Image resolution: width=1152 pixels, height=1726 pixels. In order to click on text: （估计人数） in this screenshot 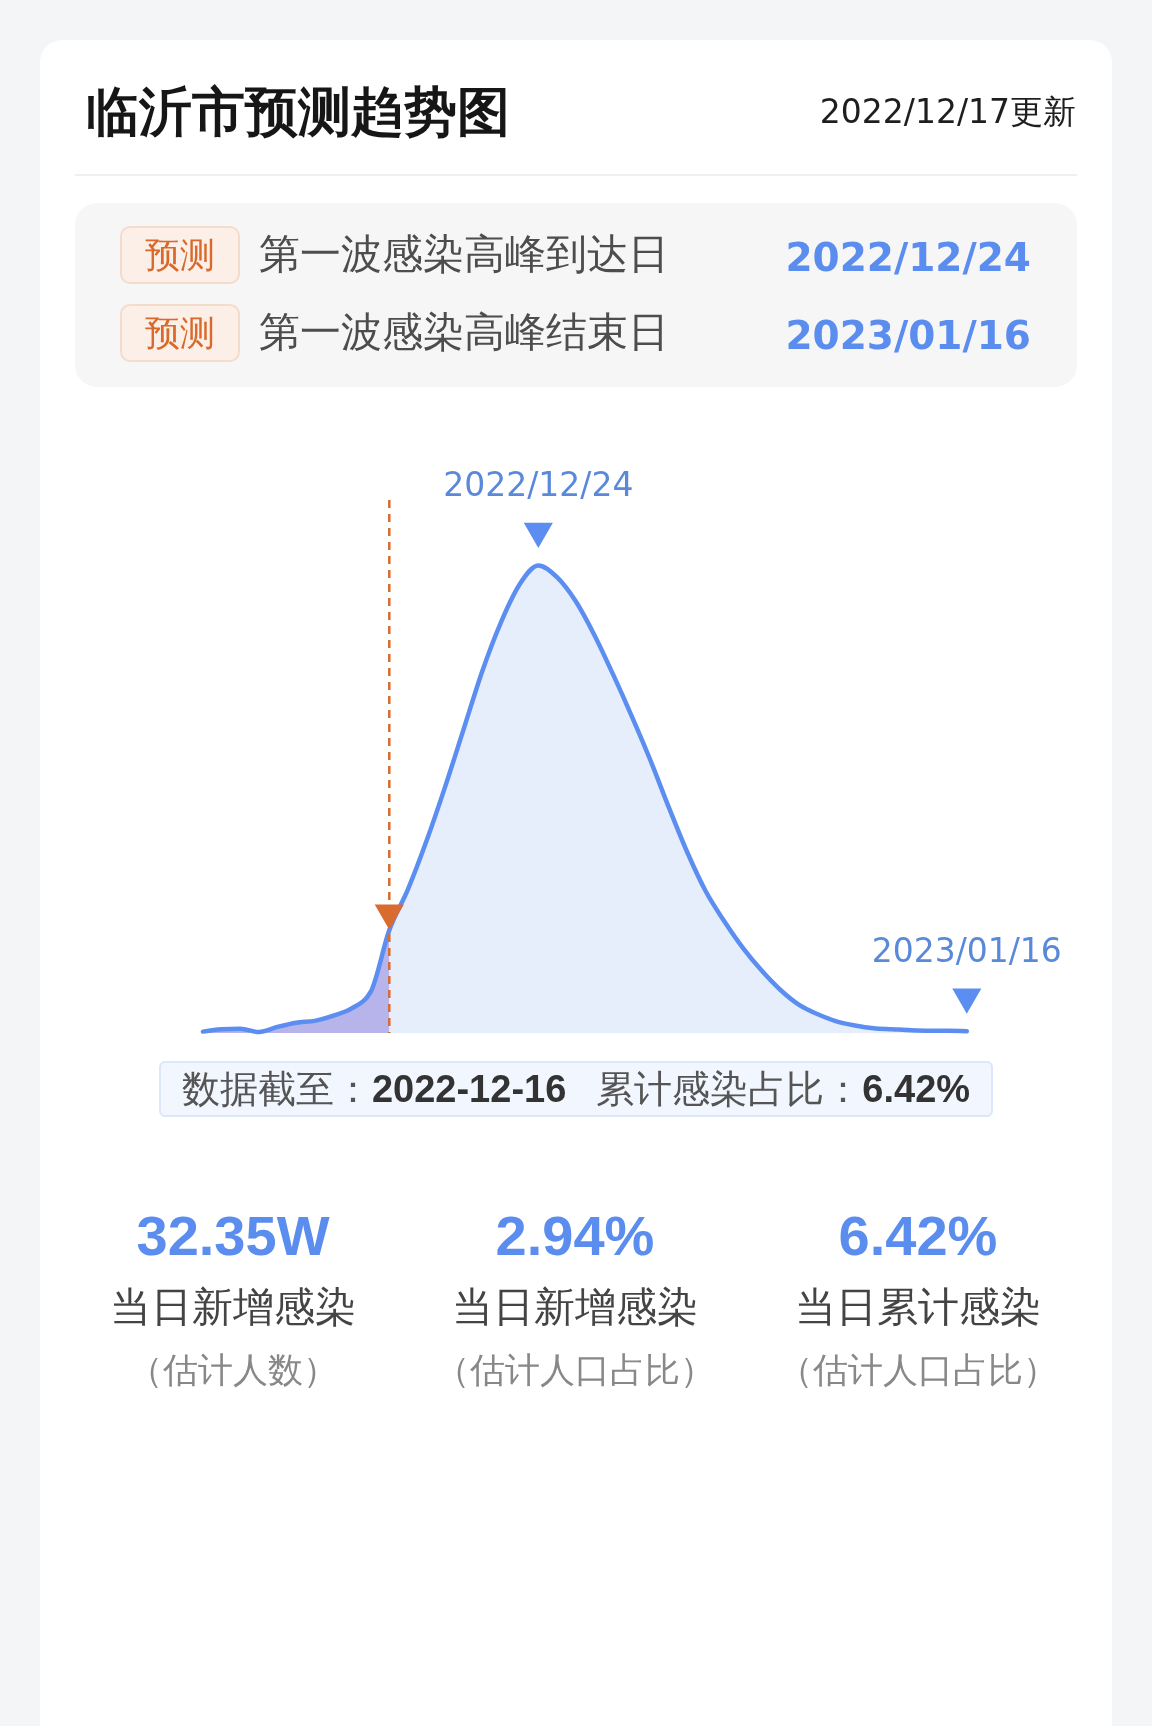, I will do `click(233, 1370)`.